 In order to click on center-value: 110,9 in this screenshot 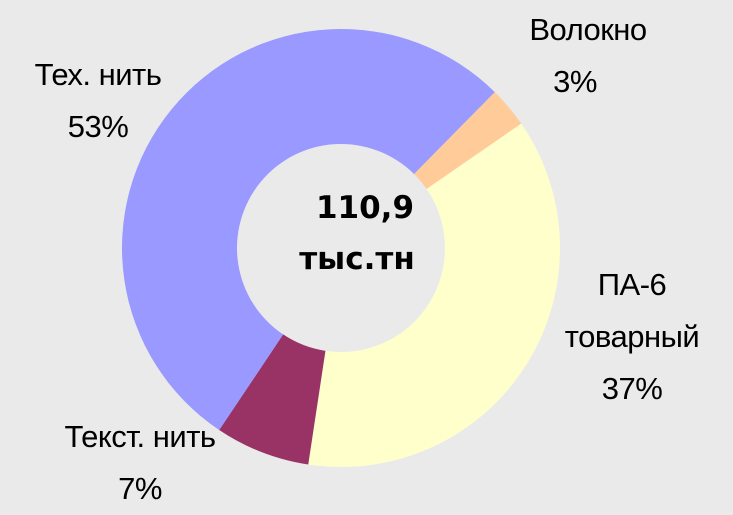, I will do `click(365, 208)`.